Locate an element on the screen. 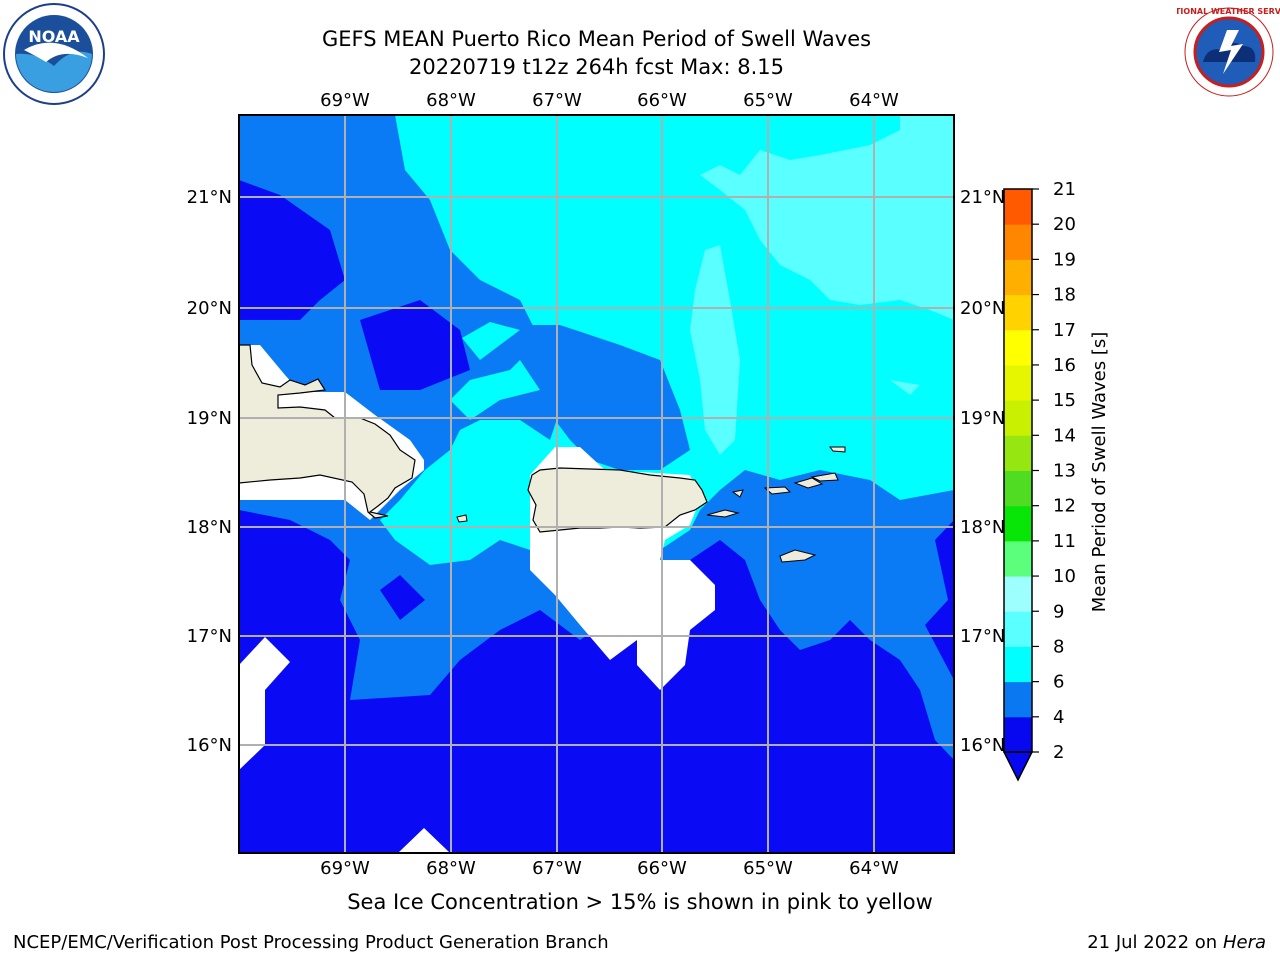 The image size is (1280, 960). swell-band-2-4-patch-b is located at coordinates (415, 345).